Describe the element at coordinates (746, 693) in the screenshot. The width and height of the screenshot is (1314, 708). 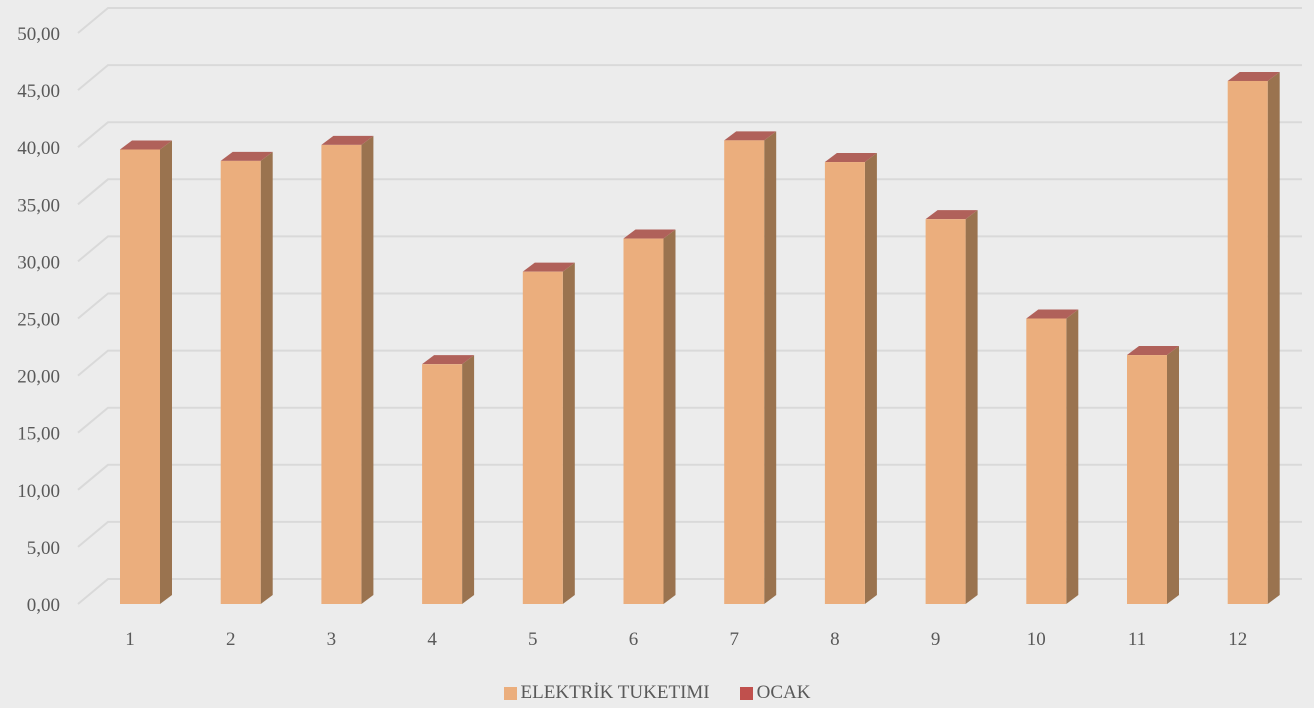
I see `legend-swatch-ocak` at that location.